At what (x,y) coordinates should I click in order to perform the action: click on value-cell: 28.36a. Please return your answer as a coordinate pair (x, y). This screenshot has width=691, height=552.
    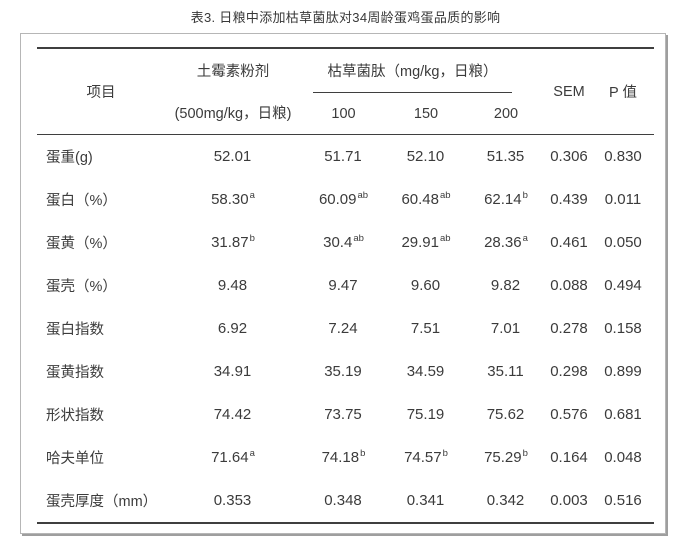
    Looking at the image, I should click on (506, 242).